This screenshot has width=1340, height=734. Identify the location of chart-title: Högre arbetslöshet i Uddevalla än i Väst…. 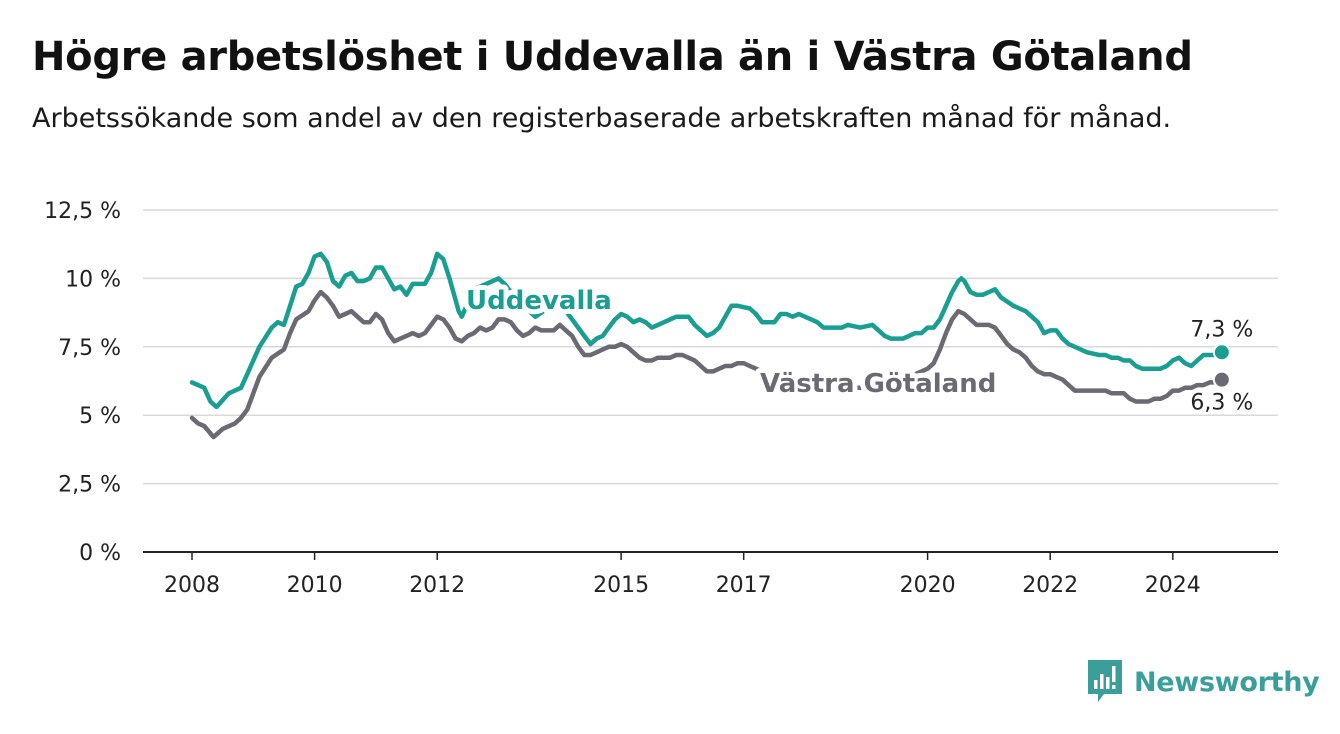
(612, 57).